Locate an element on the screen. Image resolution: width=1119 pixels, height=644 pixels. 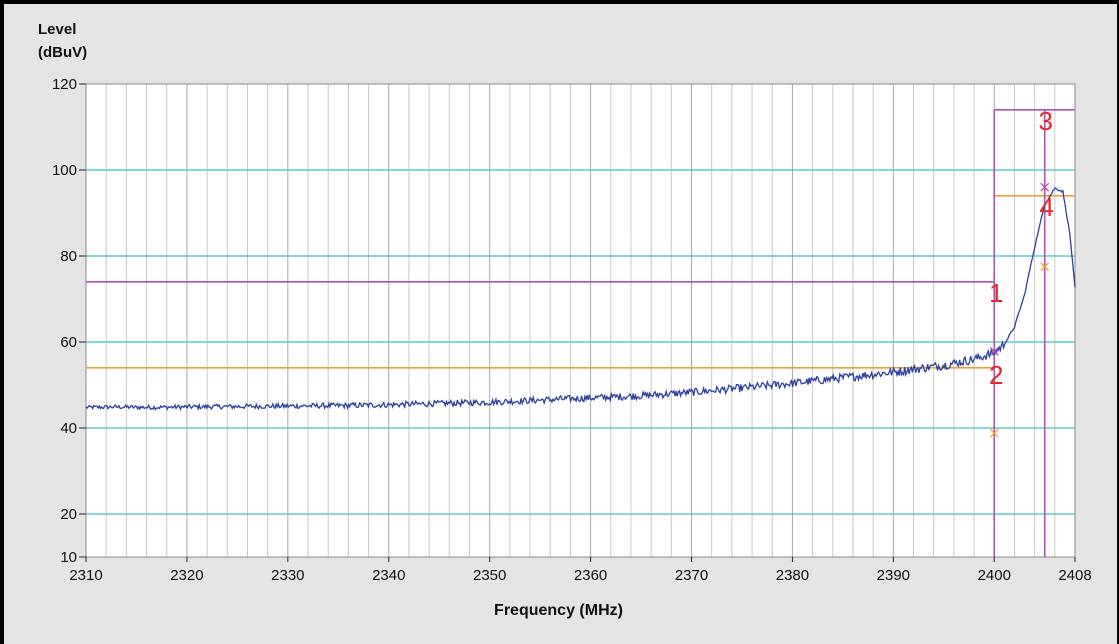
x-tick-label: 2310 is located at coordinates (85, 575).